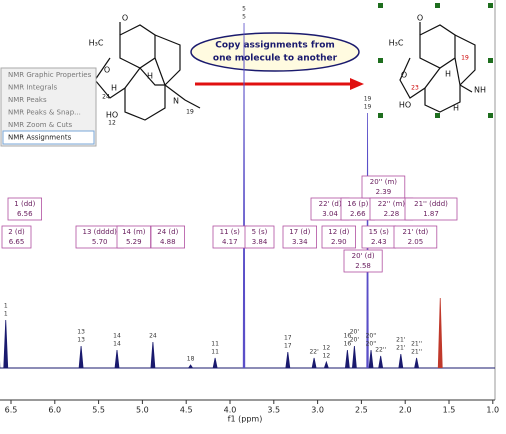 The width and height of the screenshot is (506, 434). What do you see at coordinates (379, 242) in the screenshot?
I see `assignment-shift: 2.43` at bounding box center [379, 242].